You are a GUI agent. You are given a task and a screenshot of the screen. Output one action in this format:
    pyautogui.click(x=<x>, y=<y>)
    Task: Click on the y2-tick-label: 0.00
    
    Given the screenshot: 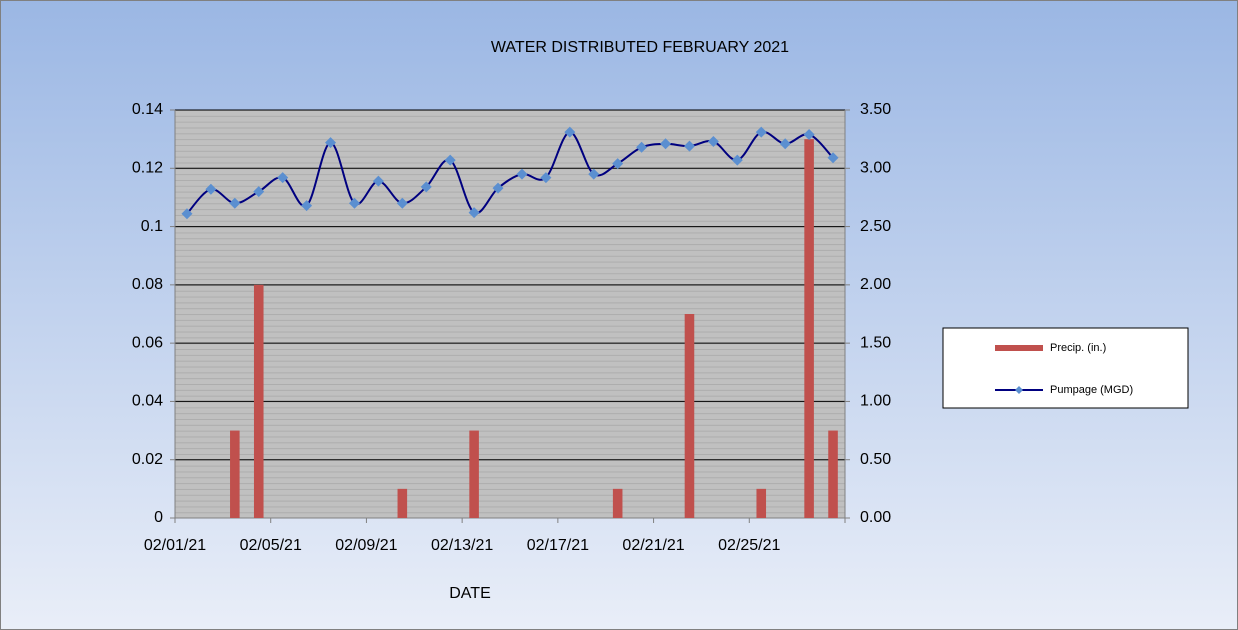 What is the action you would take?
    pyautogui.click(x=875, y=517)
    